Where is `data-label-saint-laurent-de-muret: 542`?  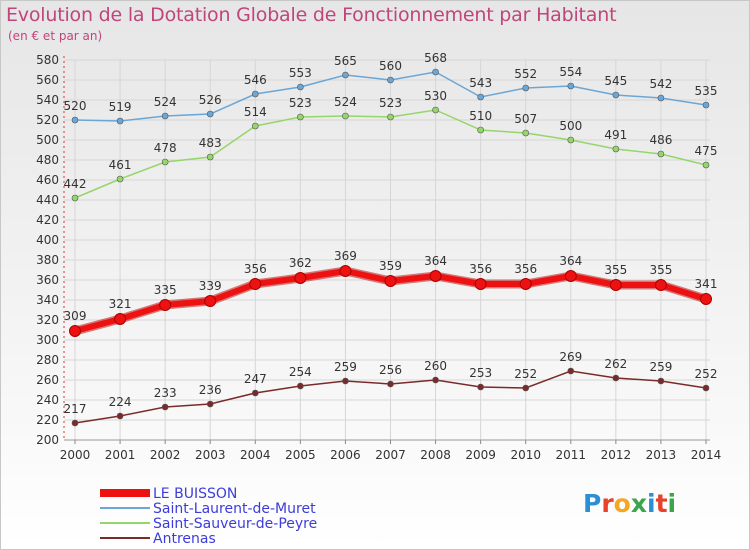 data-label-saint-laurent-de-muret: 542 is located at coordinates (660, 84).